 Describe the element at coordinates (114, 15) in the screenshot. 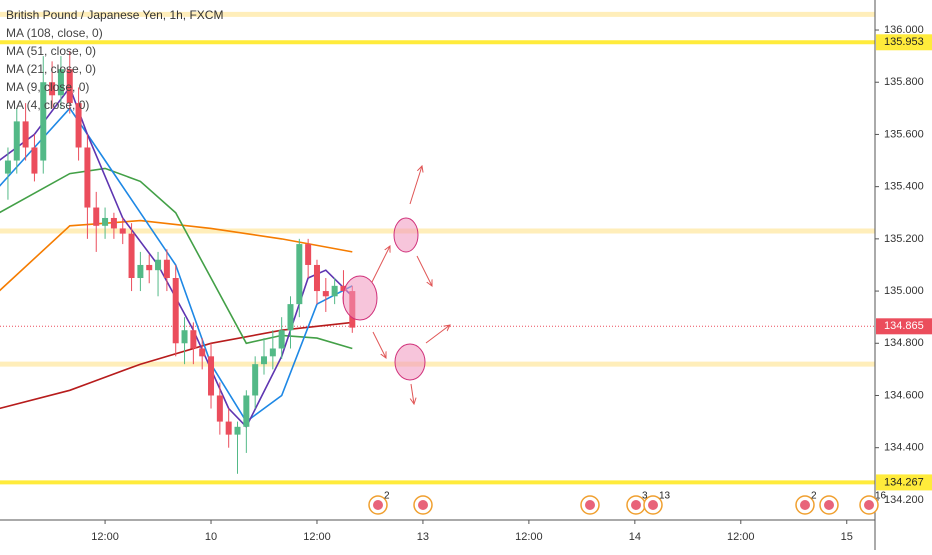

I see `chart-title: British Pound / Japanese Yen, 1h, FXCM` at that location.